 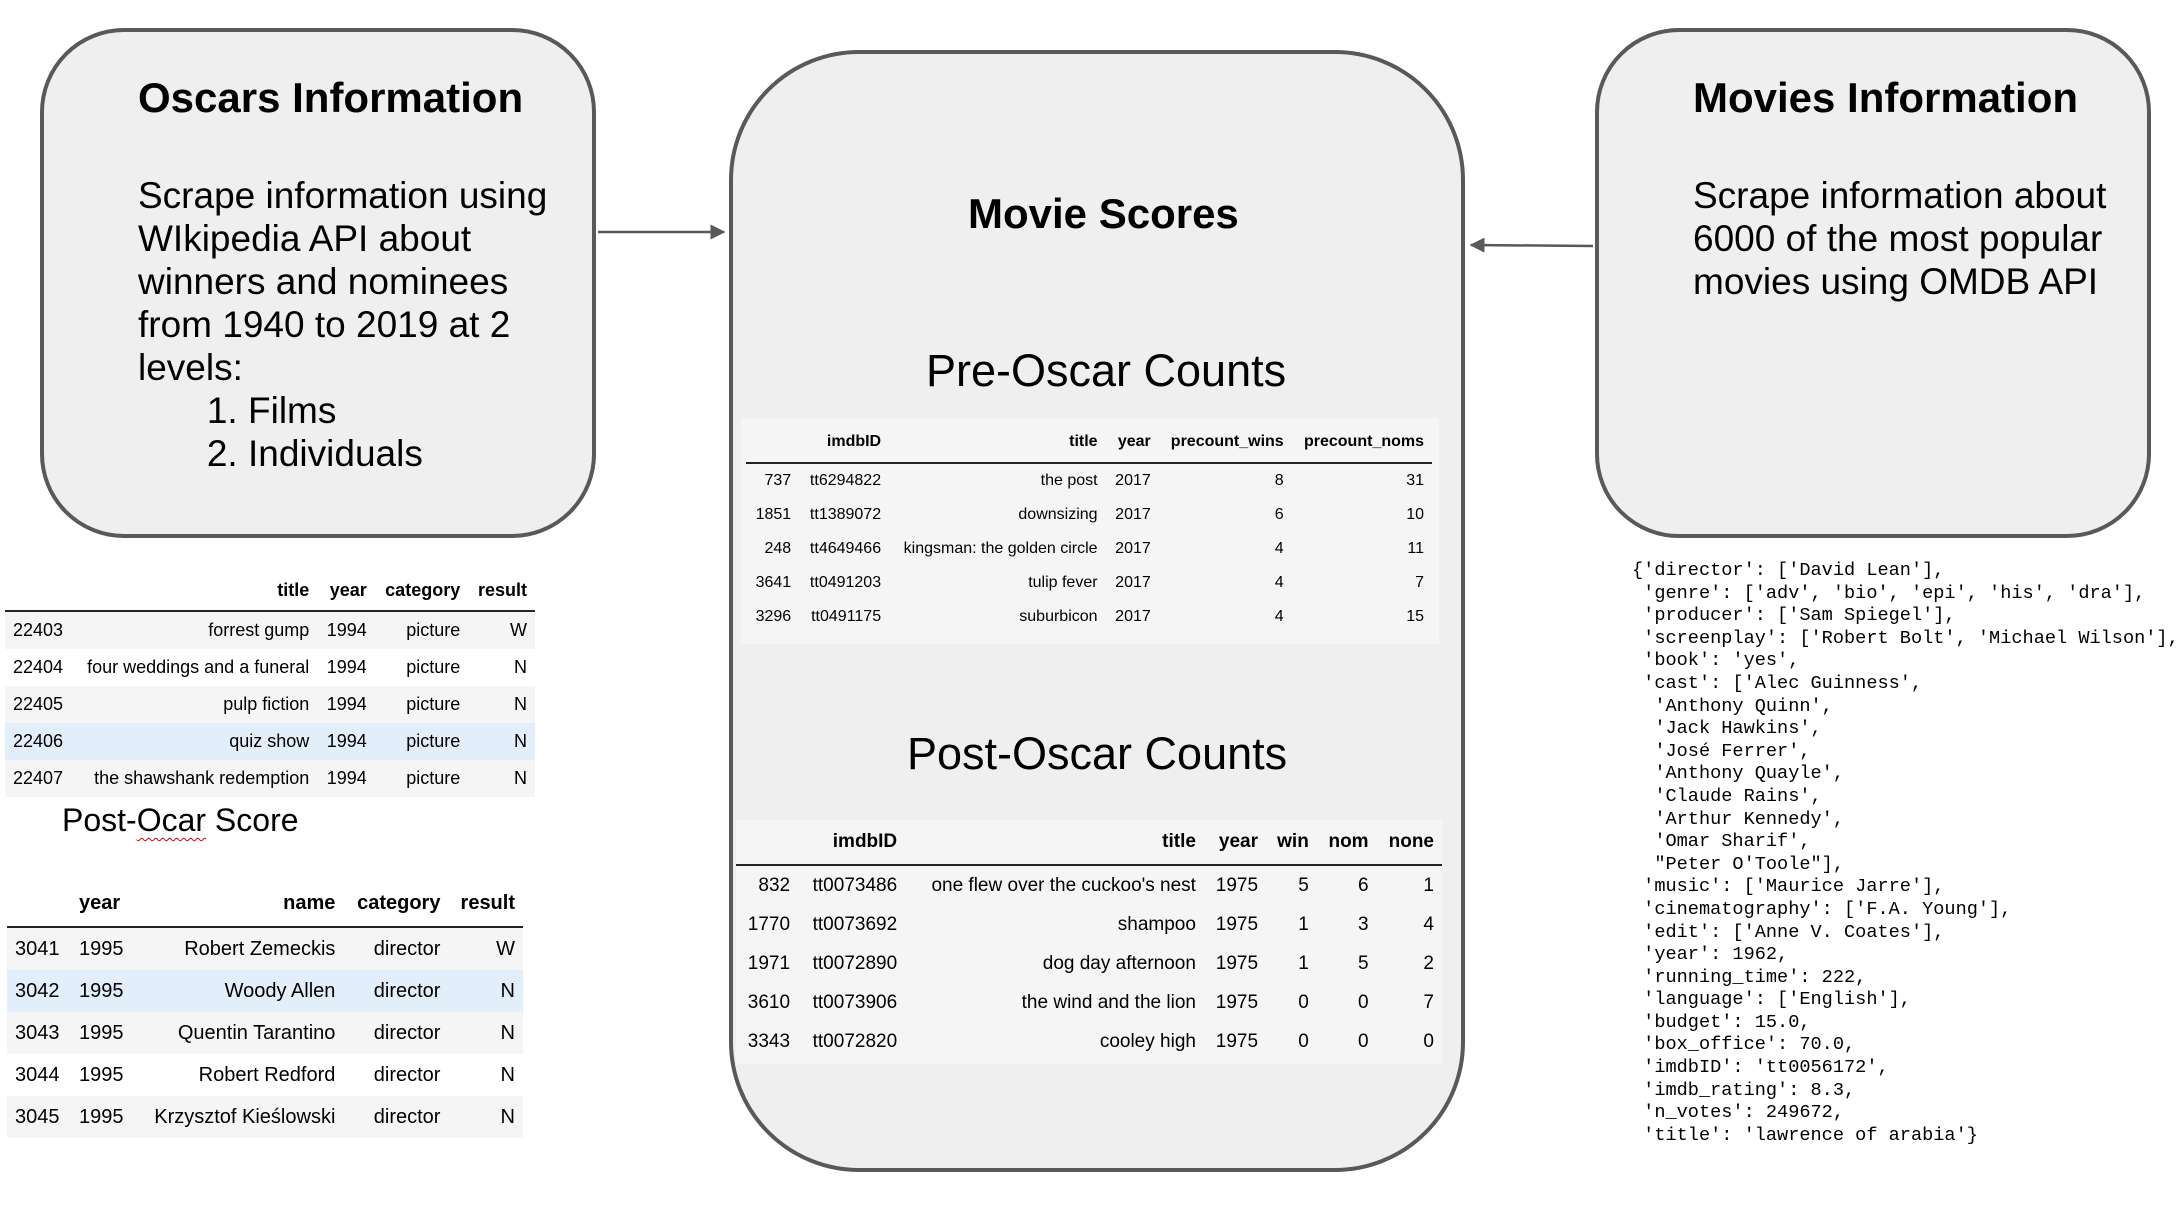 What do you see at coordinates (501, 630) in the screenshot?
I see `table-cell: W` at bounding box center [501, 630].